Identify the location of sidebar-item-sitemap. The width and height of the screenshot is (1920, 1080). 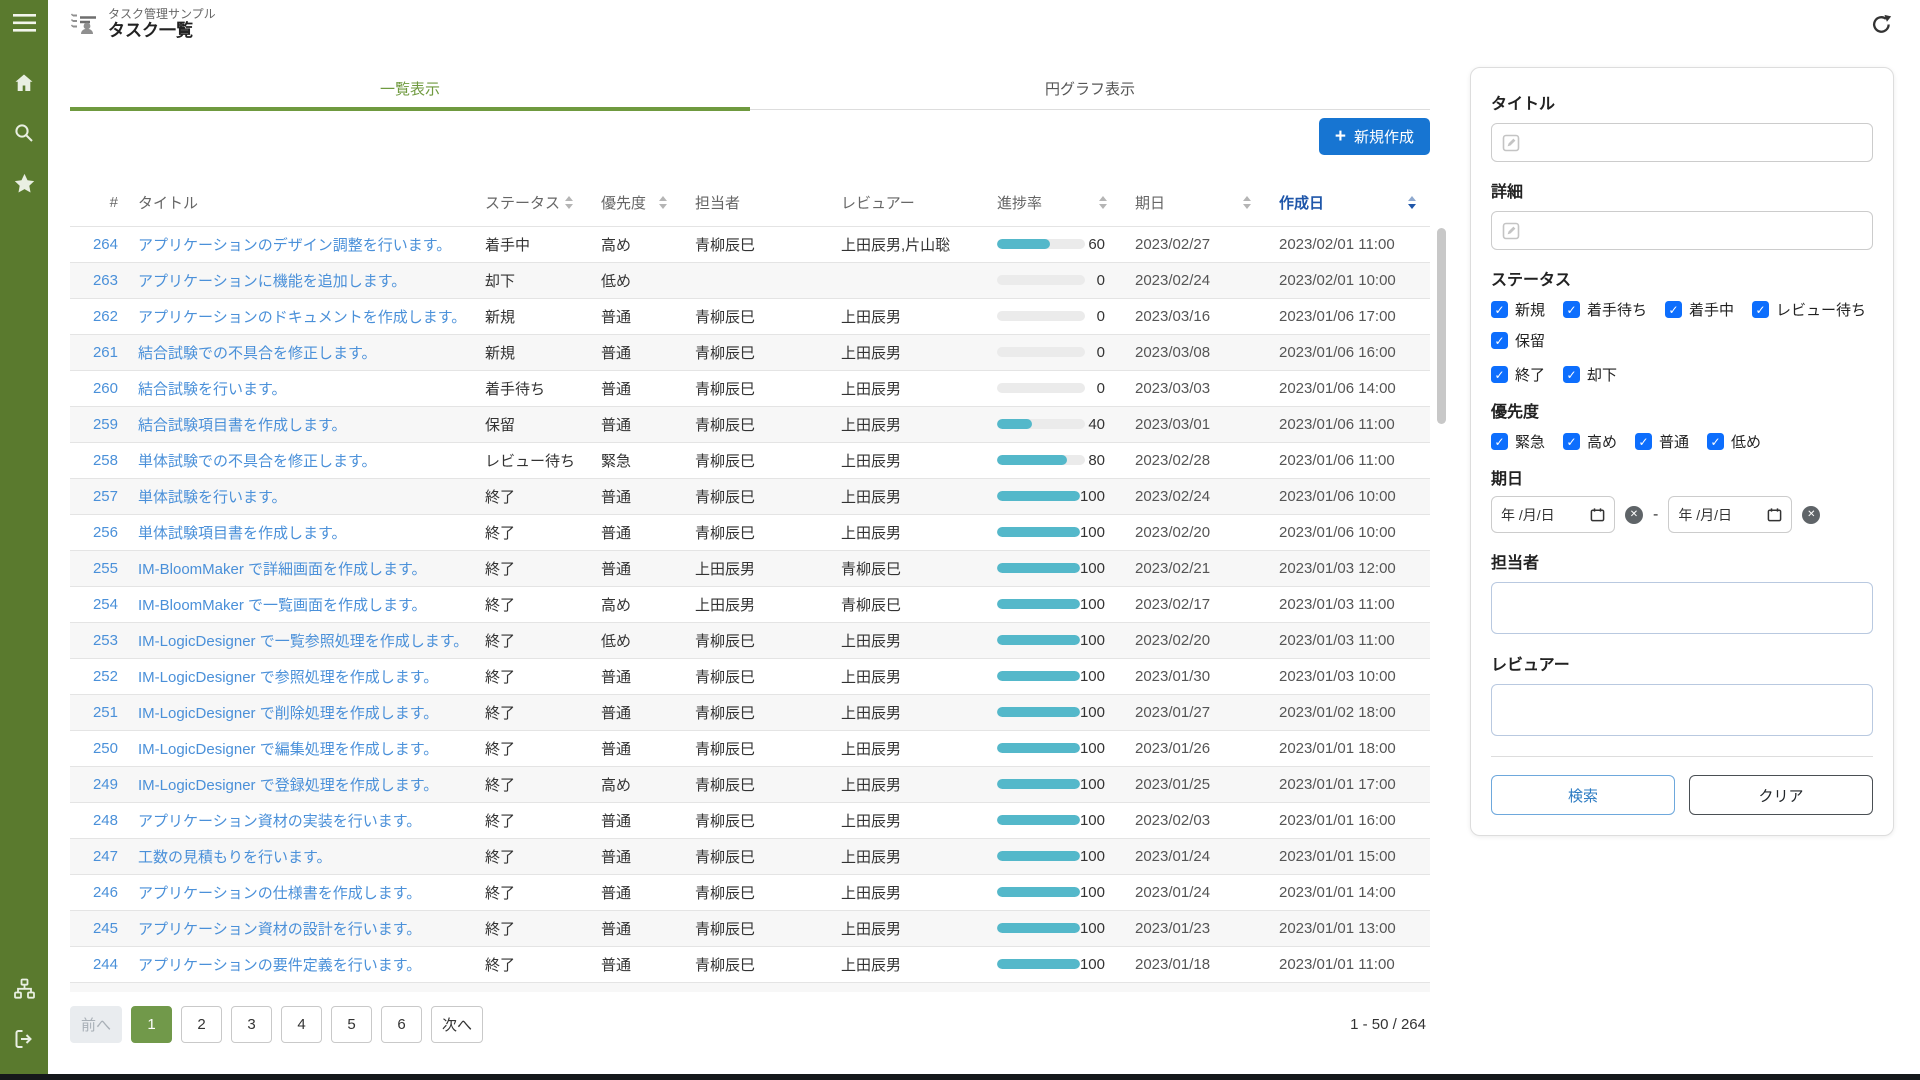
(24, 989).